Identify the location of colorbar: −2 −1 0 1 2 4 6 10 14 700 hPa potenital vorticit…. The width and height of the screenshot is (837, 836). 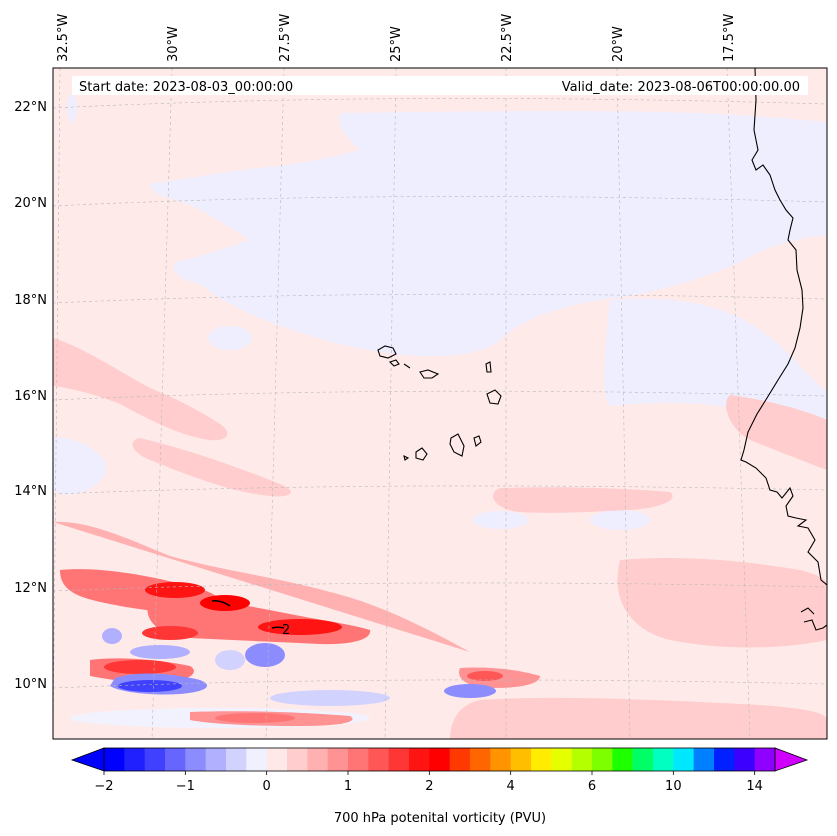
(439, 786).